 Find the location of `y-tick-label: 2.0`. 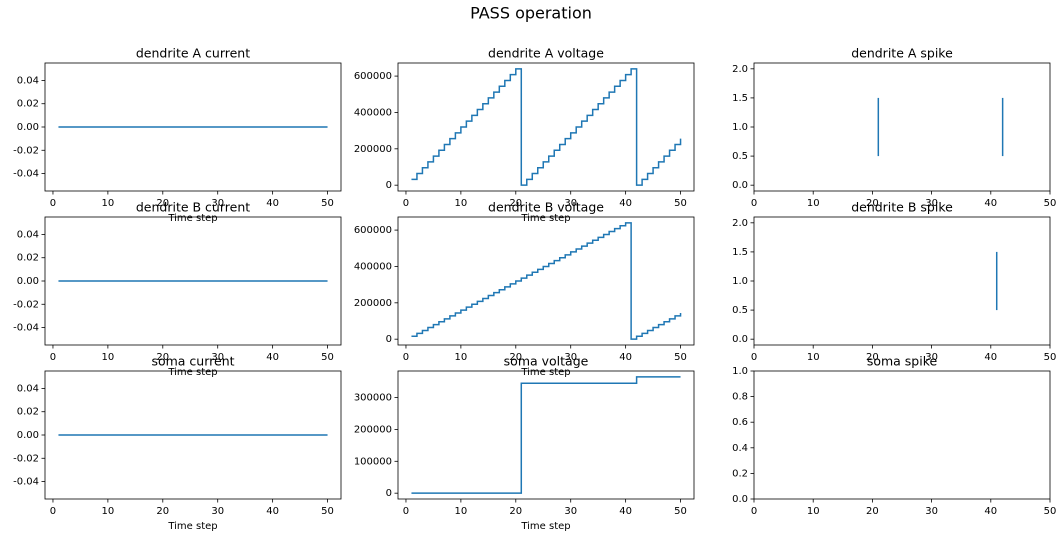

y-tick-label: 2.0 is located at coordinates (740, 69).